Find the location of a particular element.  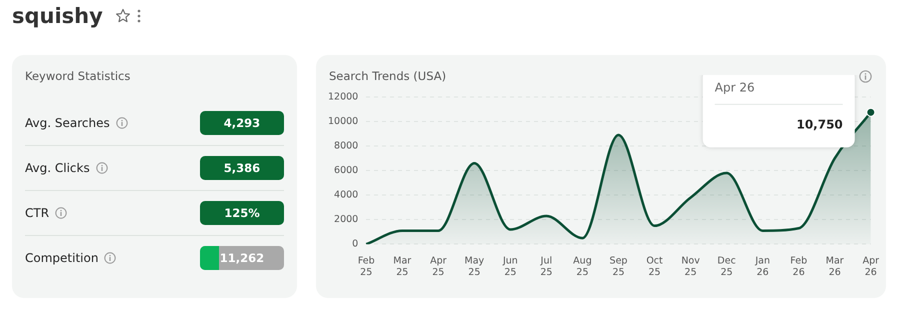

x-tick-label: Jan 26 is located at coordinates (762, 266).